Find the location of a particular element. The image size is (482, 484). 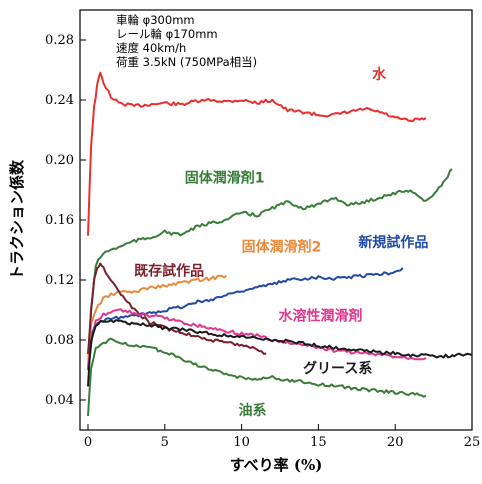

series-label: 固体潤滑剤1 is located at coordinates (225, 178).